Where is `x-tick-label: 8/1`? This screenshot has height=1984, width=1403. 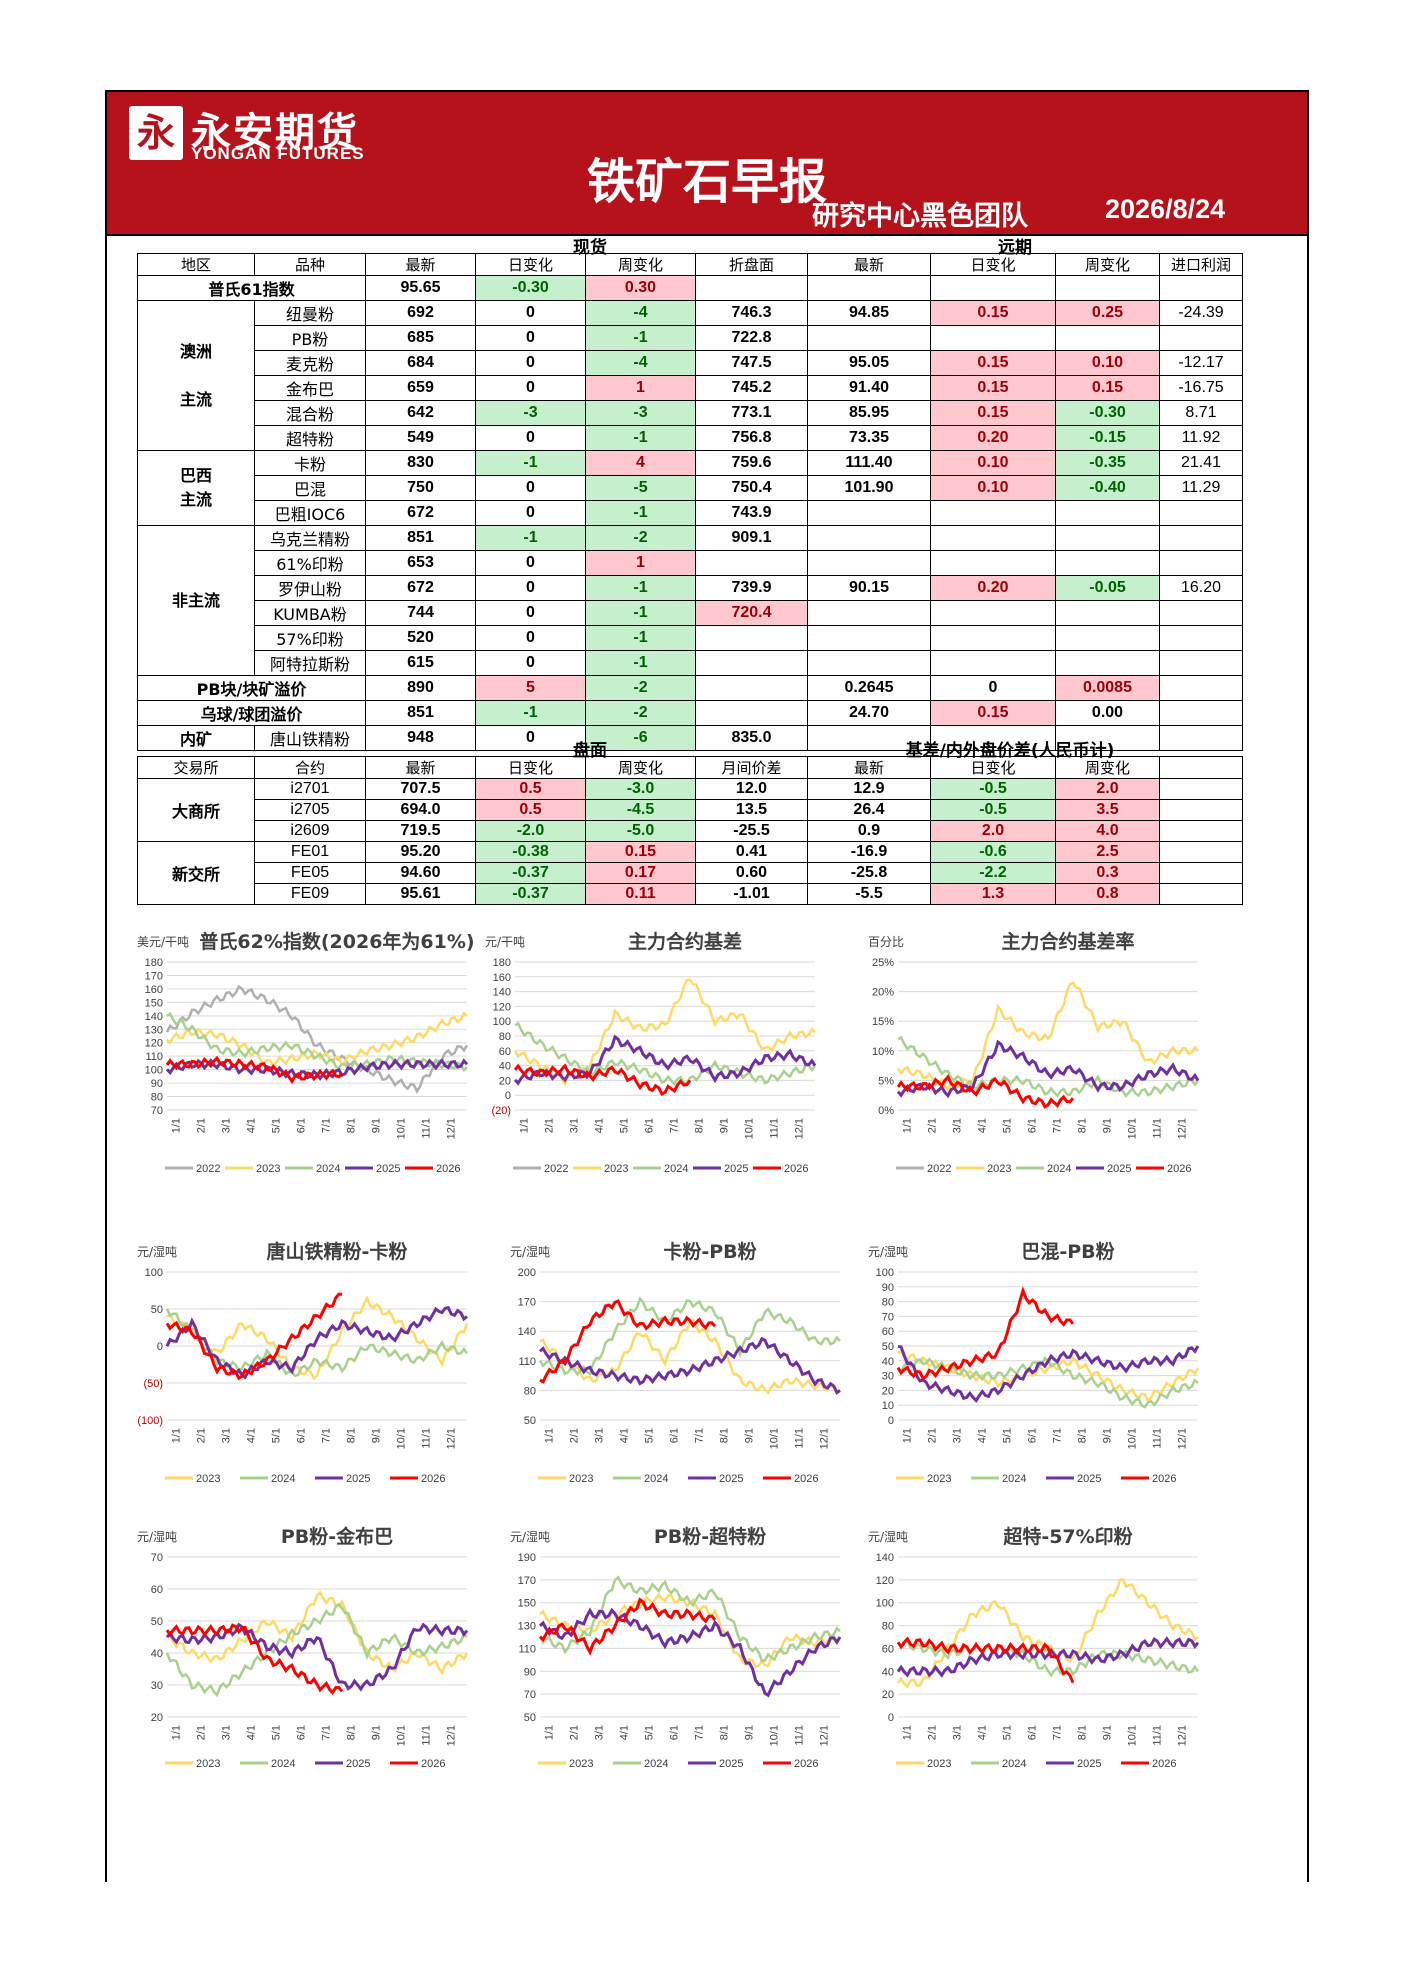 x-tick-label: 8/1 is located at coordinates (1083, 1125).